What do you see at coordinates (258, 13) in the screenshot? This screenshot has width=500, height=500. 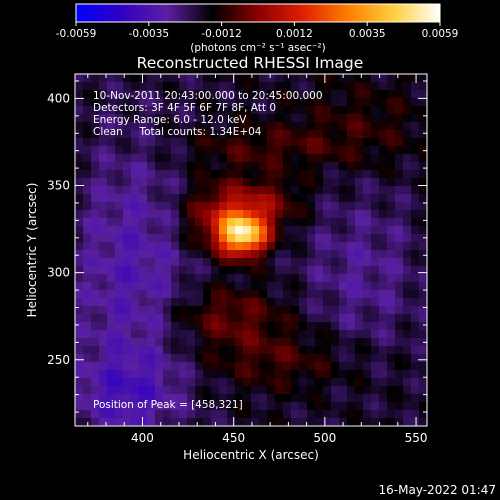 I see `colorbar` at bounding box center [258, 13].